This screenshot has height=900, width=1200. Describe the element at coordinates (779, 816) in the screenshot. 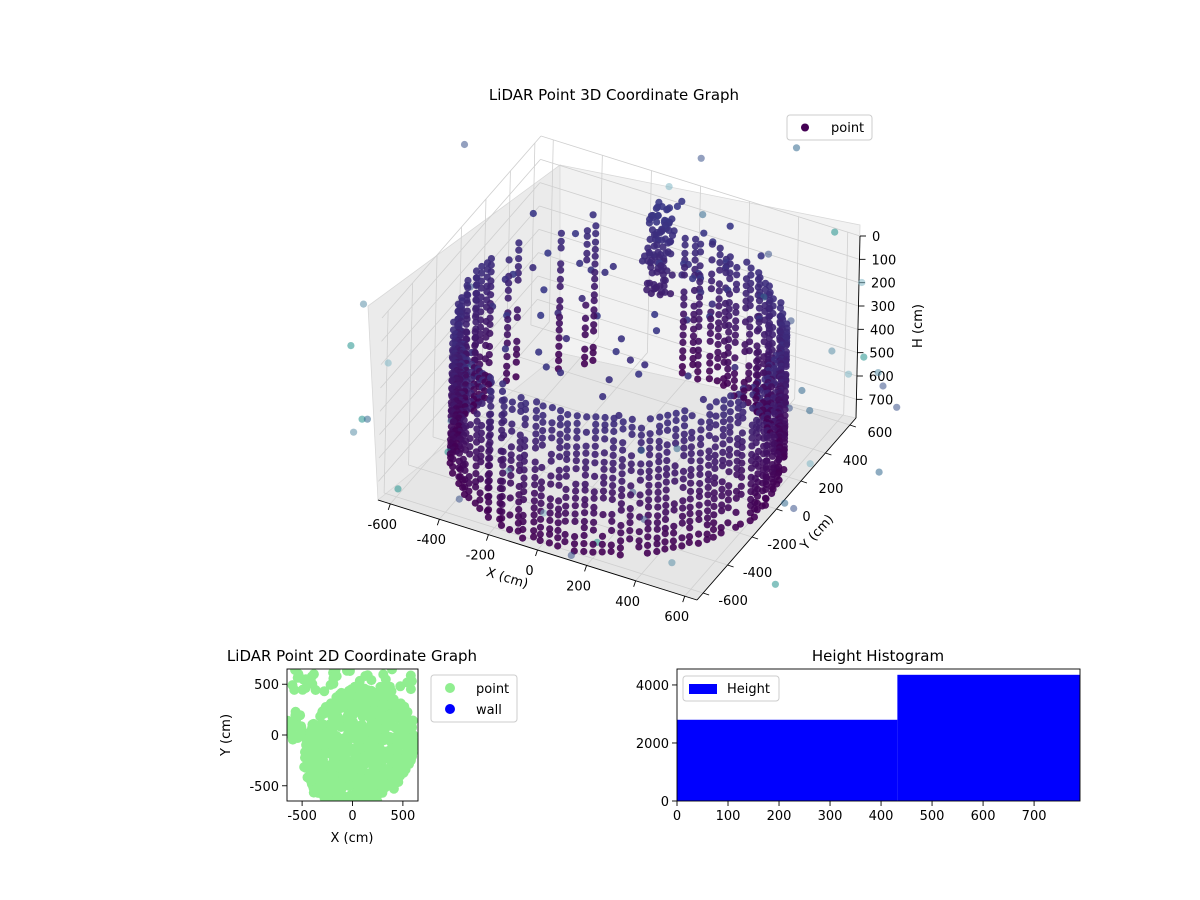

I see `x-tick-label-hist: 200` at that location.